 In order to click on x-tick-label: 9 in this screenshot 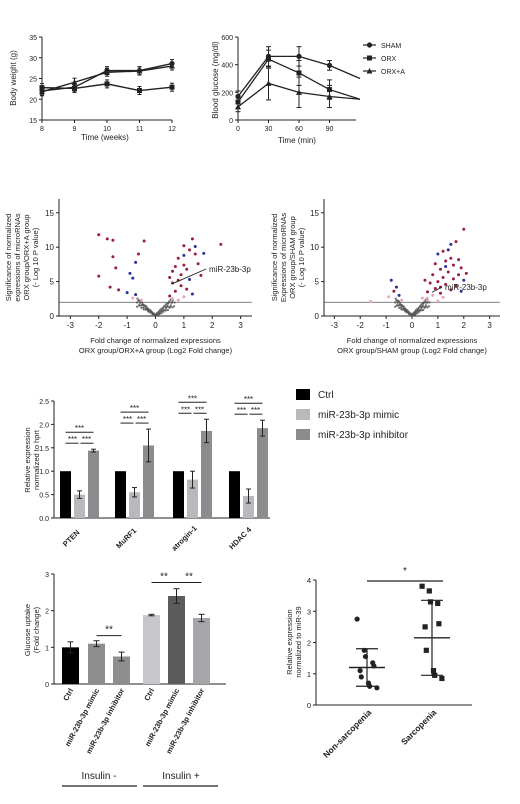, I will do `click(75, 129)`.